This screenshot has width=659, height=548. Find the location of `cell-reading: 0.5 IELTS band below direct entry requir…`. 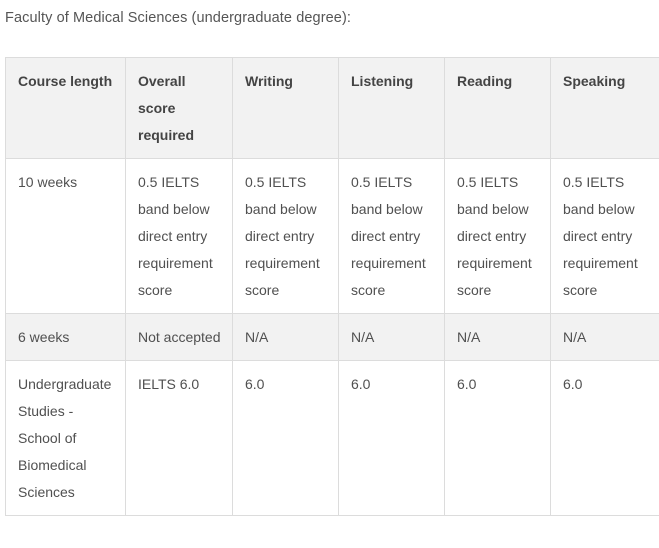

cell-reading: 0.5 IELTS band below direct entry requir… is located at coordinates (497, 236).